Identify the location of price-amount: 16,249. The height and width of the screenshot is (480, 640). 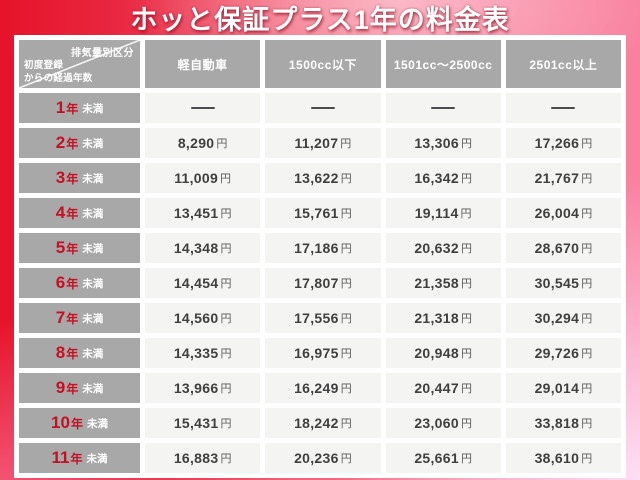
(316, 388).